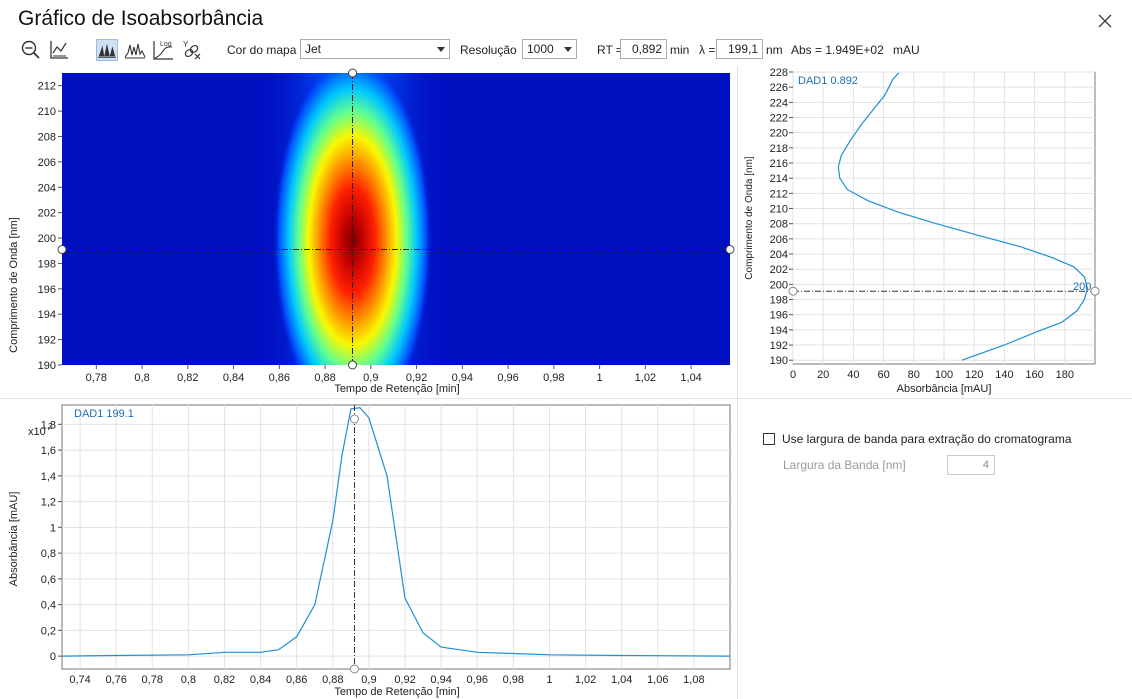  Describe the element at coordinates (48, 477) in the screenshot. I see `chromatogram-y-tick-label: 1,4` at that location.